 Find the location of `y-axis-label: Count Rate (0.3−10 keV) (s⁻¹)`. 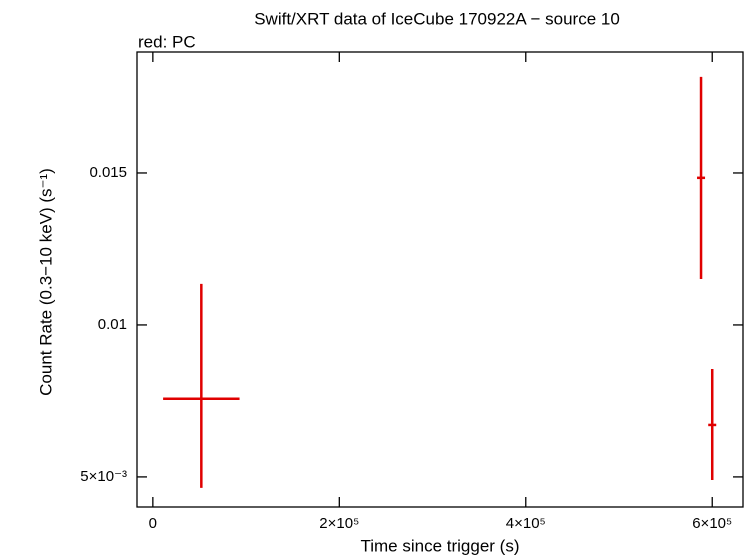

y-axis-label: Count Rate (0.3−10 keV) (s⁻¹) is located at coordinates (45, 282).